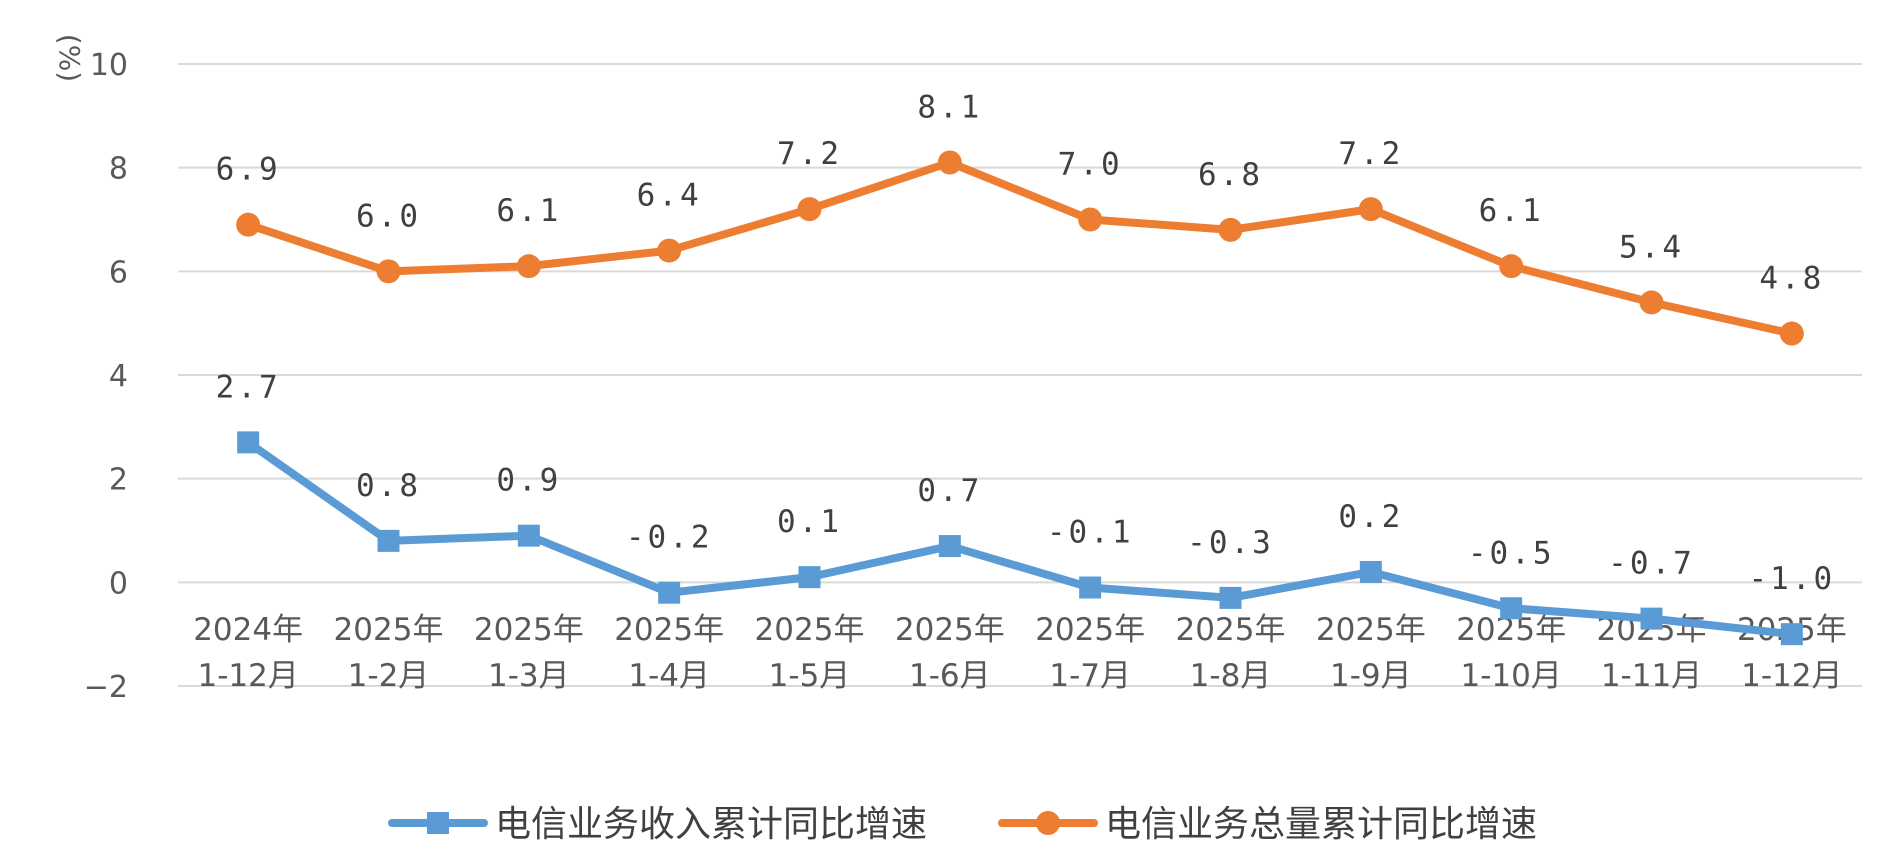  Describe the element at coordinates (711, 824) in the screenshot. I see `legend-label: 电信业务收入累计同比增速` at that location.